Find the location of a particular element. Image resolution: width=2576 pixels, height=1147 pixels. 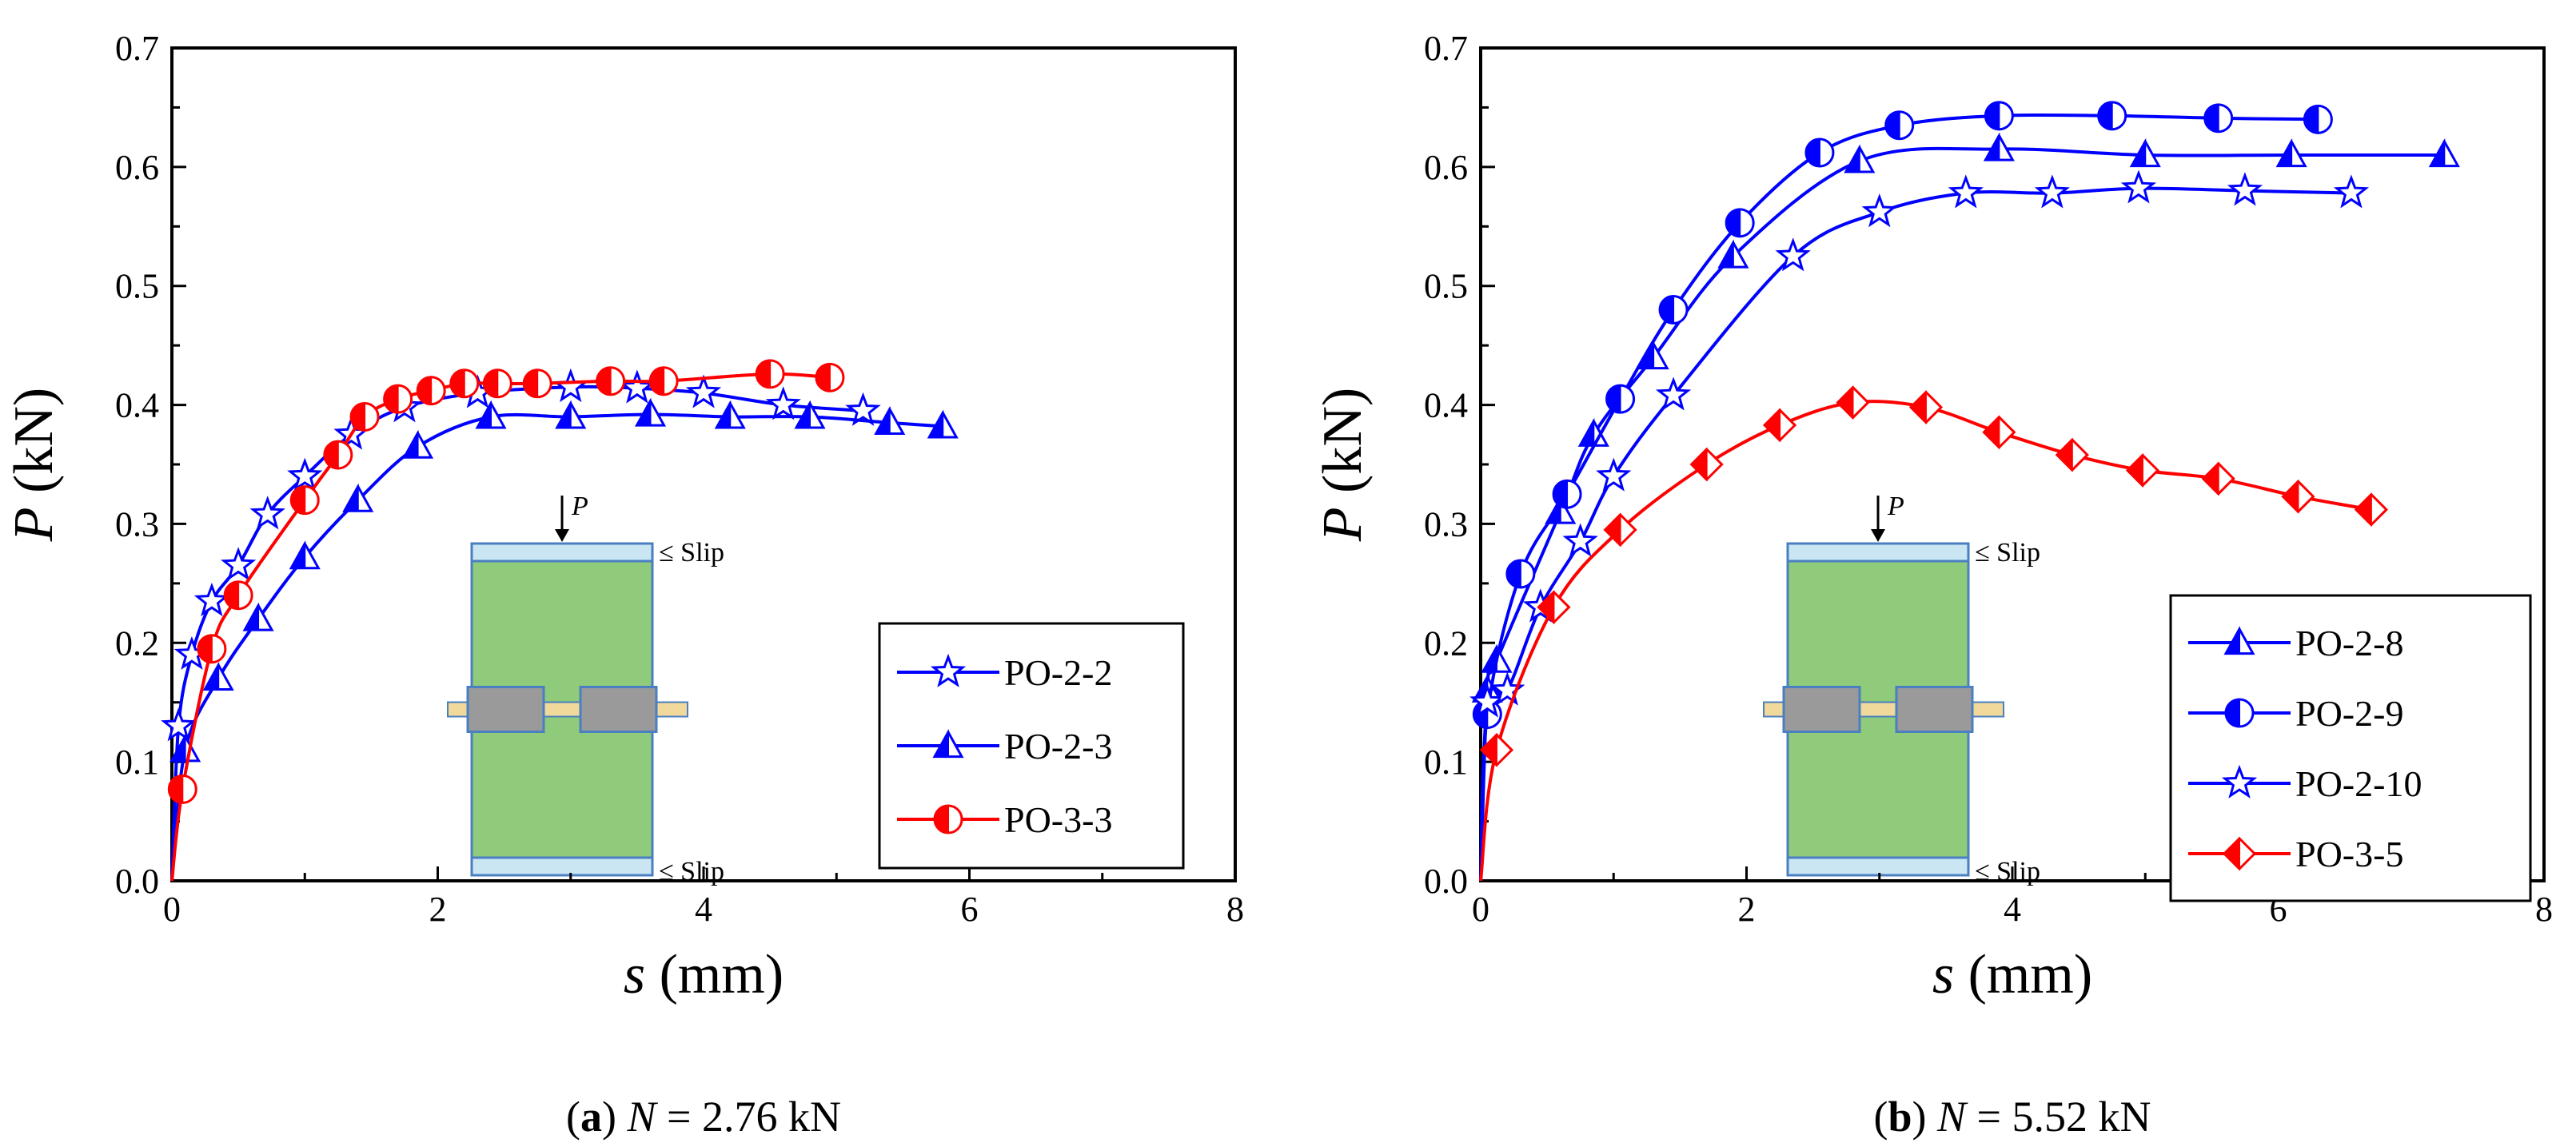

legend-item: PO-2-10 is located at coordinates (2305, 784).